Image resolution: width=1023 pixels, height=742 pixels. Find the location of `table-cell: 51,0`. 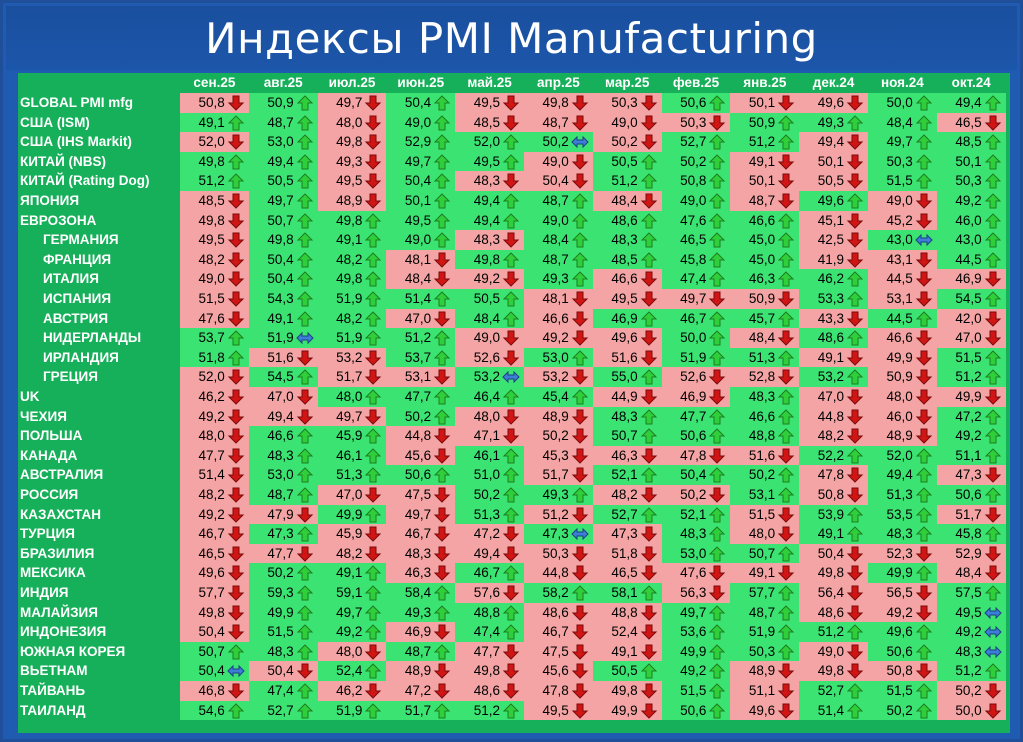

table-cell: 51,0 is located at coordinates (489, 475).